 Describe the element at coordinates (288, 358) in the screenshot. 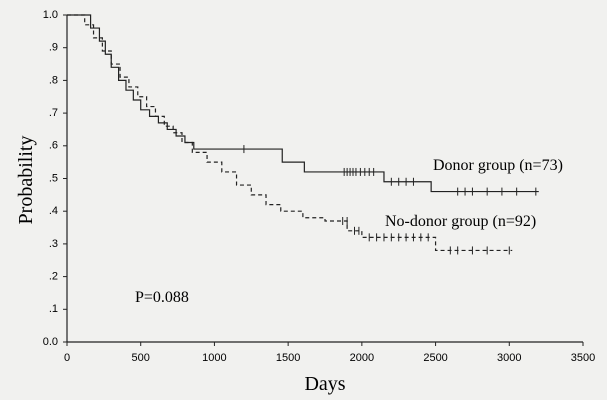

I see `x-tick-label: 1500` at that location.